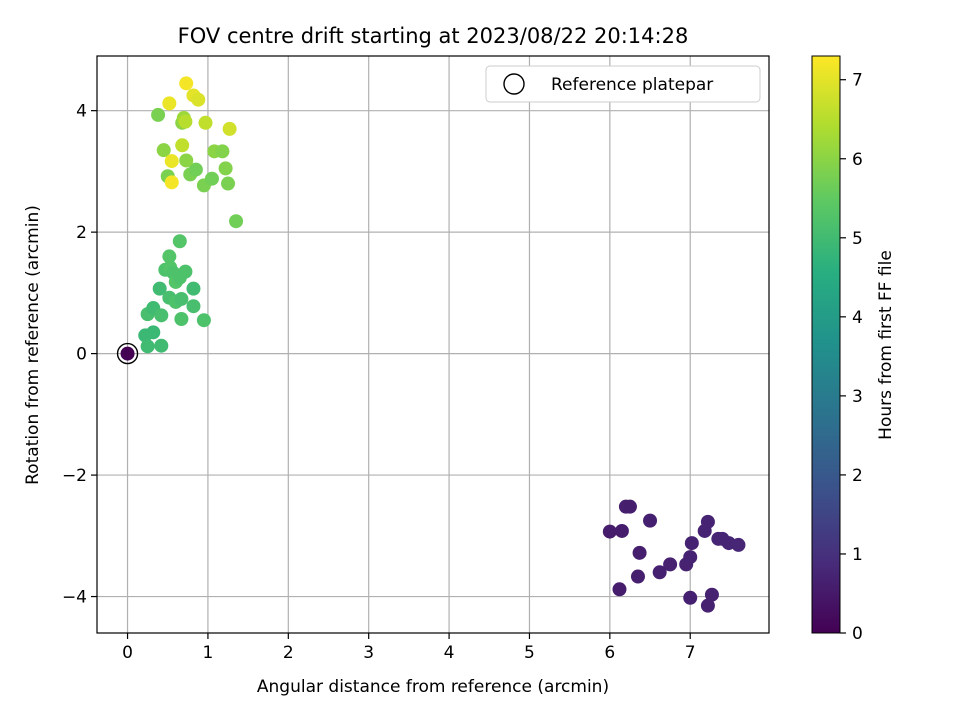  I want to click on x-axis-label: Angular distance from reference (arcmin), so click(433, 687).